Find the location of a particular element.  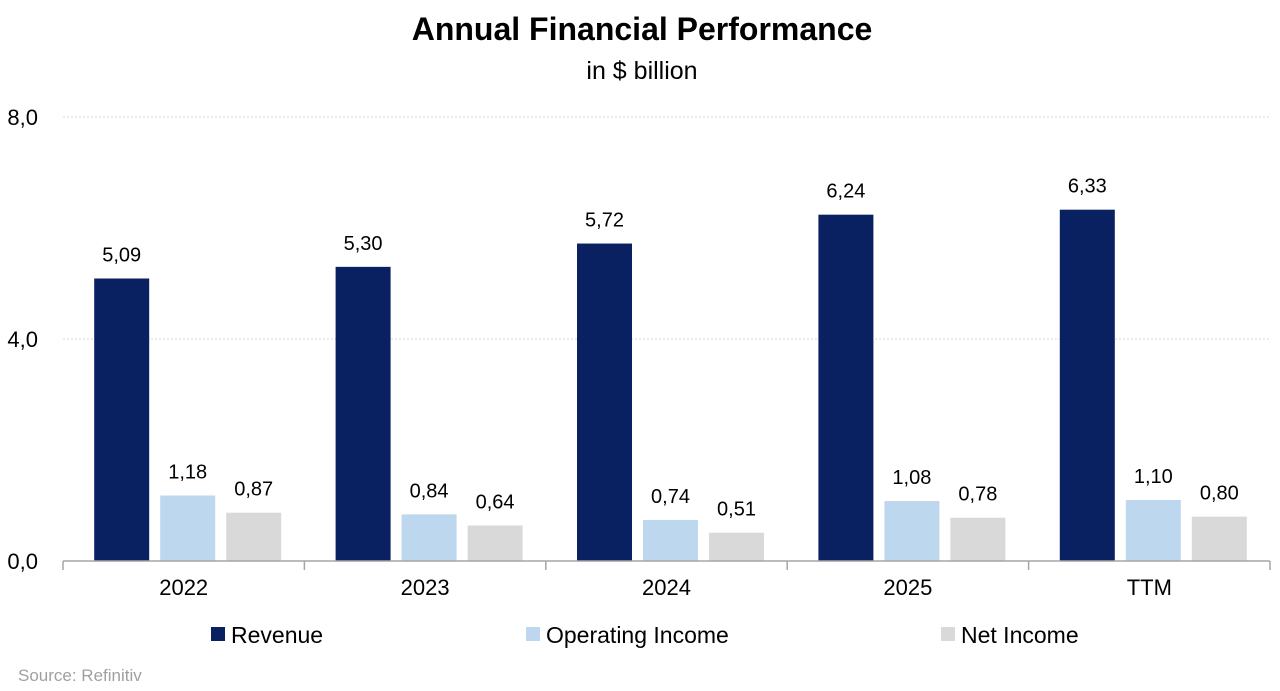

x-axis is located at coordinates (666, 565).